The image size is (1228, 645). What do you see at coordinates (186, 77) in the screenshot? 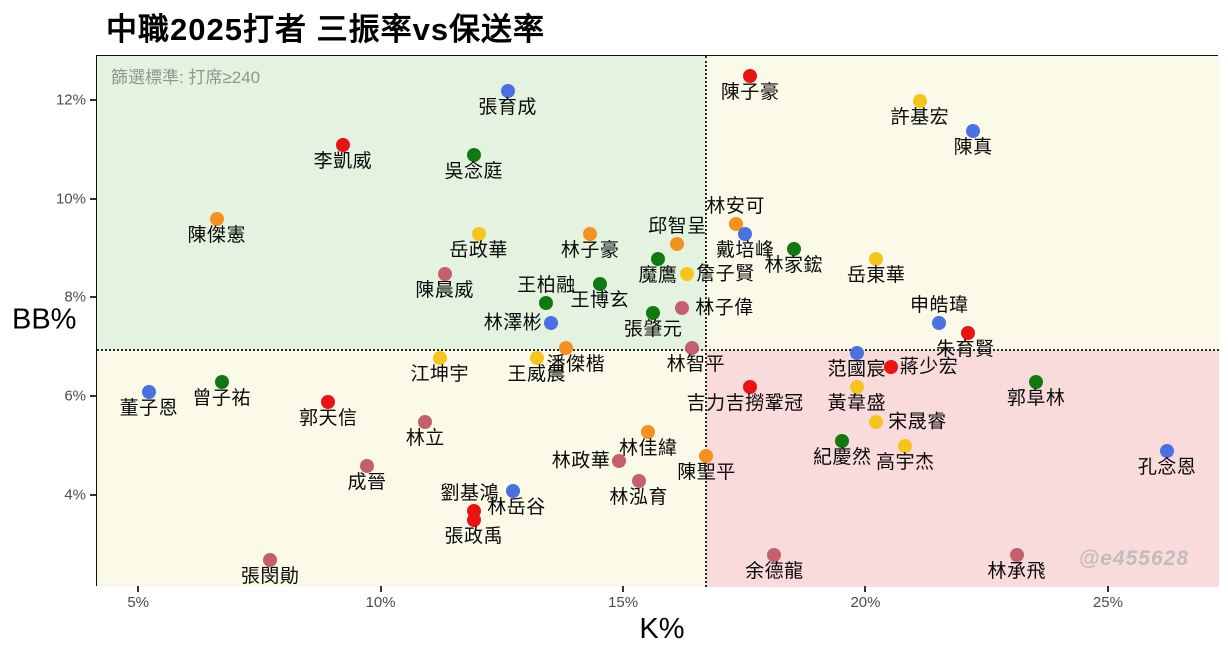
I see `filter-caption: 篩選標準: 打席≥240` at bounding box center [186, 77].